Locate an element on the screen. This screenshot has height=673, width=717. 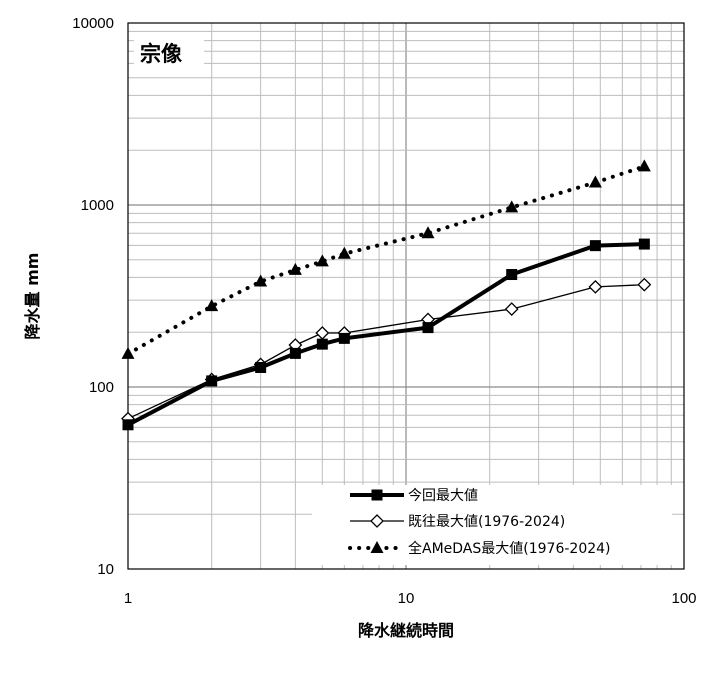
y-tick-label: 10 is located at coordinates (105, 569).